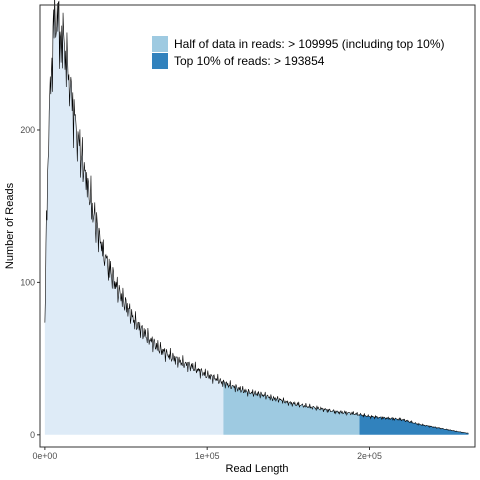  I want to click on legend-key-half, so click(160, 44).